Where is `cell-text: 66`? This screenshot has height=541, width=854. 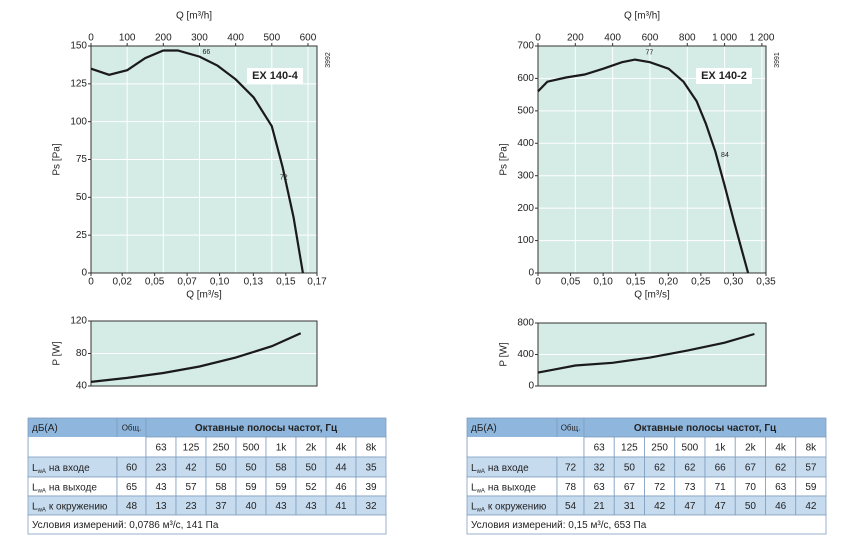 cell-text: 66 is located at coordinates (721, 468).